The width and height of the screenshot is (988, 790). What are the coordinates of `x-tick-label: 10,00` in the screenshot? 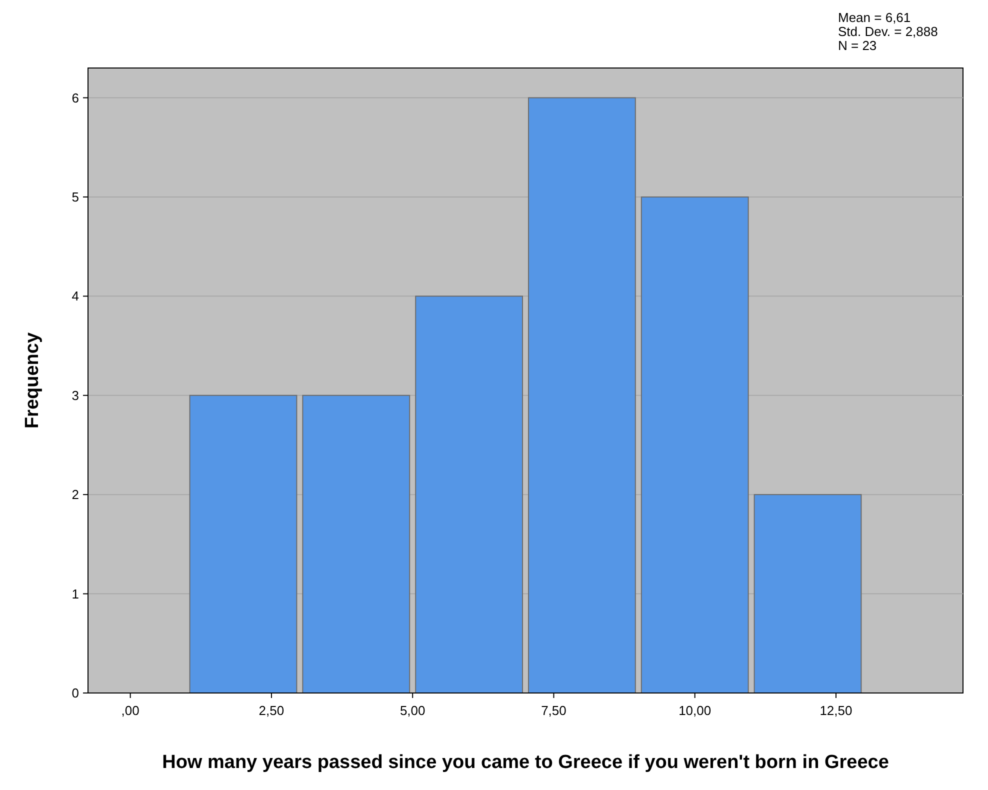 It's located at (695, 710).